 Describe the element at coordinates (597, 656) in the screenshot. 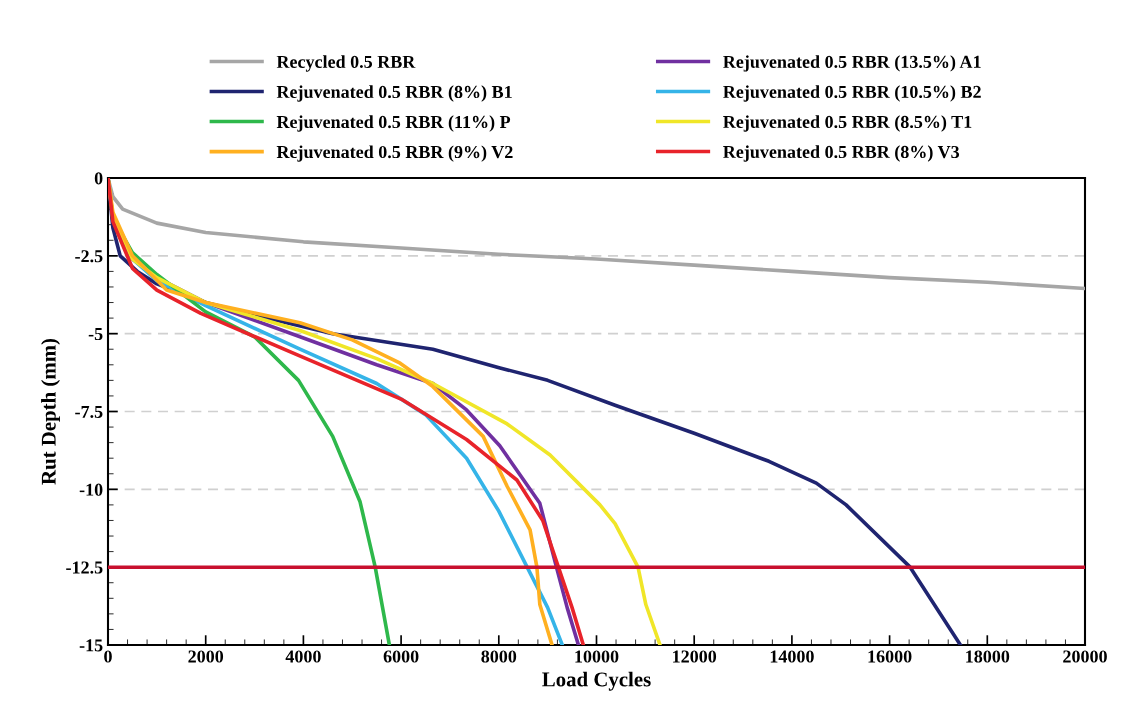

I see `x-tick-label: 10000` at that location.